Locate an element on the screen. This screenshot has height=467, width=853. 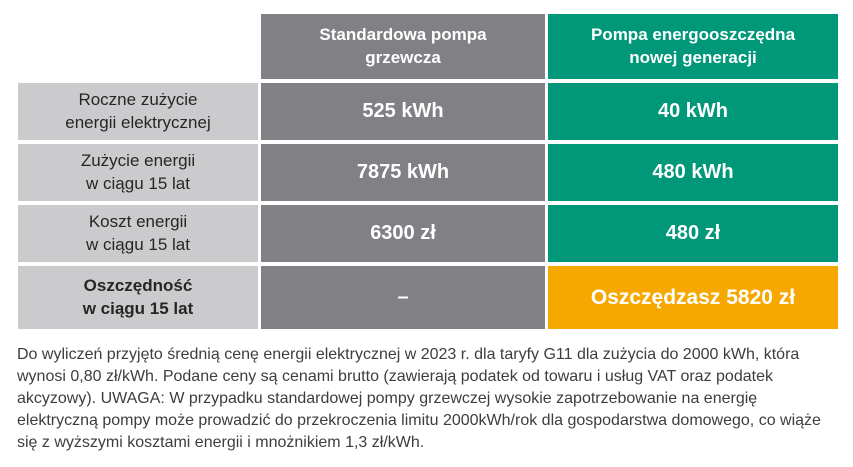
value-energy-cost-15-years-efficient: 480 zł is located at coordinates (693, 233).